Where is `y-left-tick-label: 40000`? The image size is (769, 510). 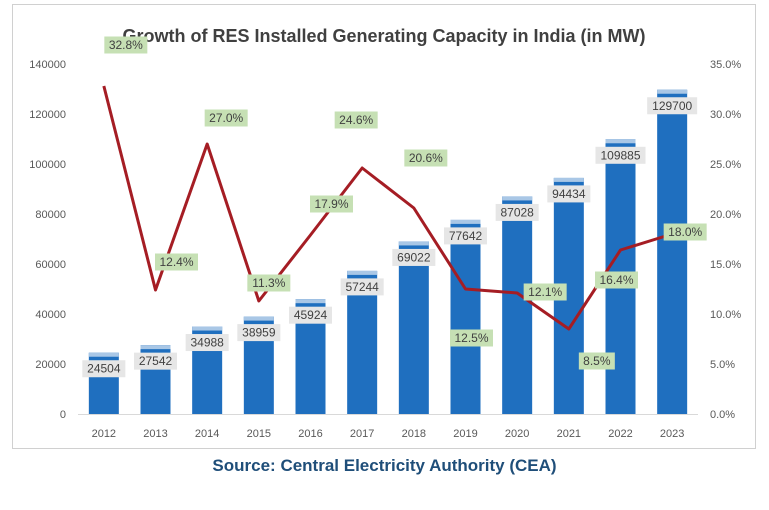 y-left-tick-label: 40000 is located at coordinates (50, 315).